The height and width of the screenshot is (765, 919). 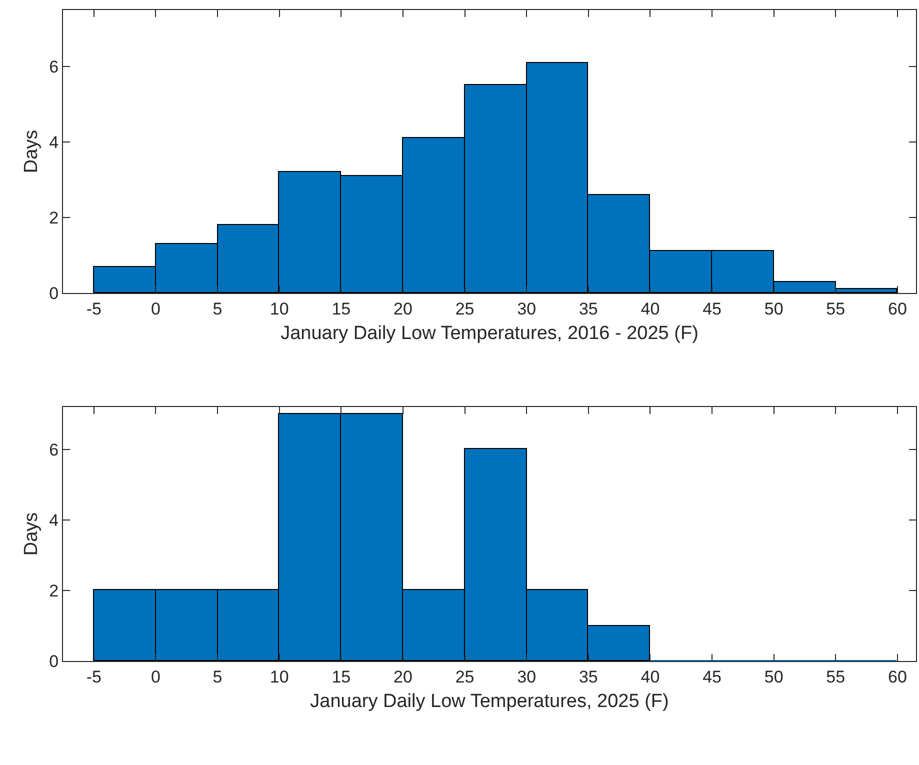 I want to click on x-axis-title: January Daily Low Temperatures, 2025 (F), so click(x=489, y=701).